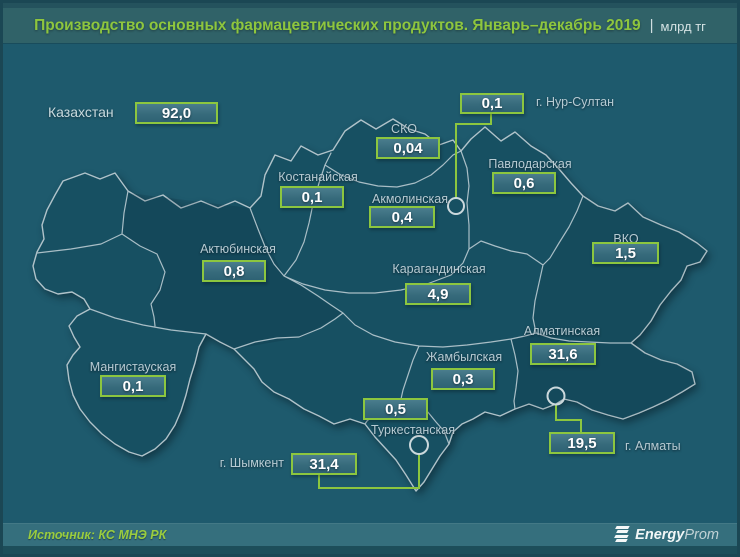  Describe the element at coordinates (370, 550) in the screenshot. I see `bottom-strip` at that location.